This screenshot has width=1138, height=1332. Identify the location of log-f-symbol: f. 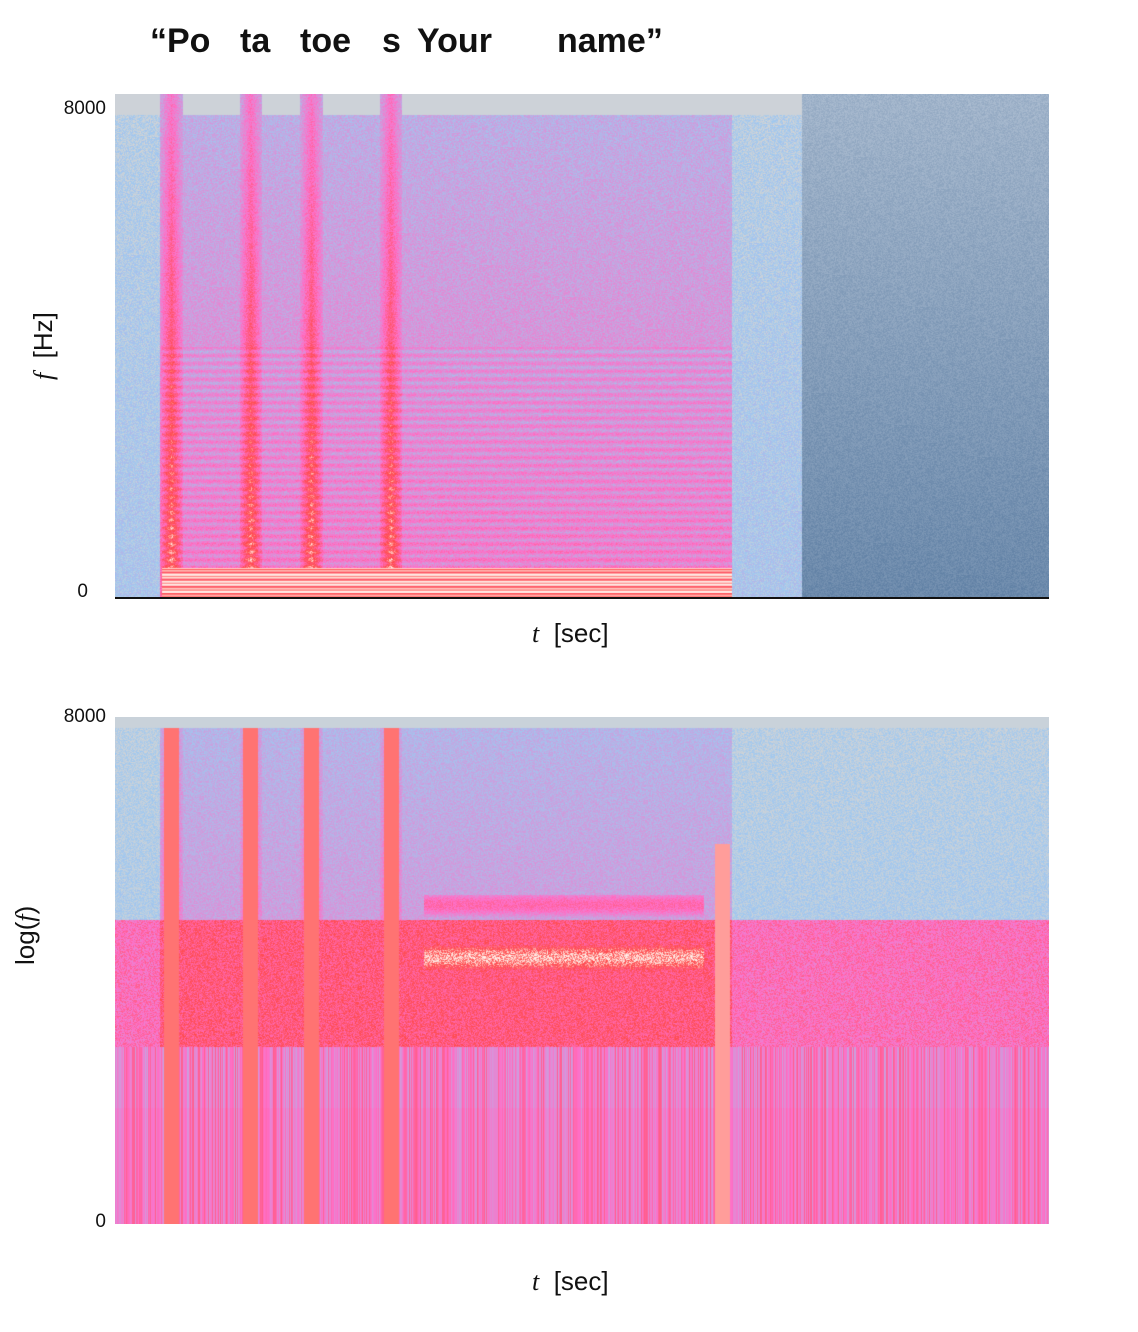
(25, 918).